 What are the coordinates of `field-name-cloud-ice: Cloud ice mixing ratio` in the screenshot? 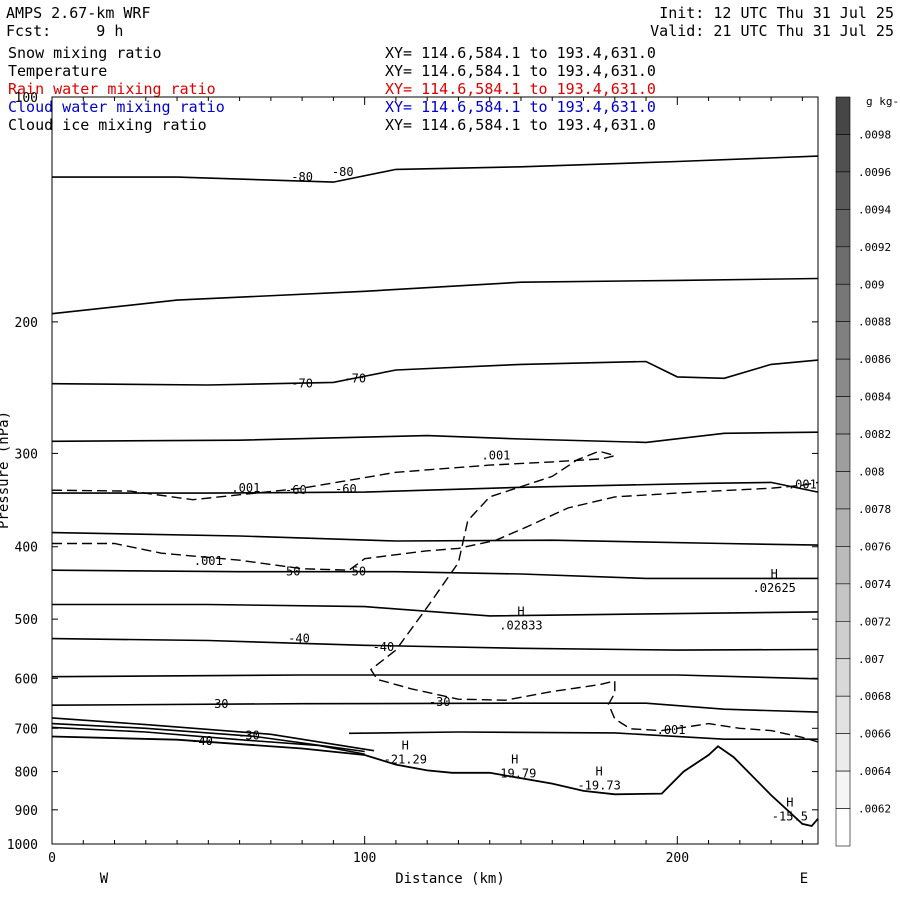 It's located at (107, 125).